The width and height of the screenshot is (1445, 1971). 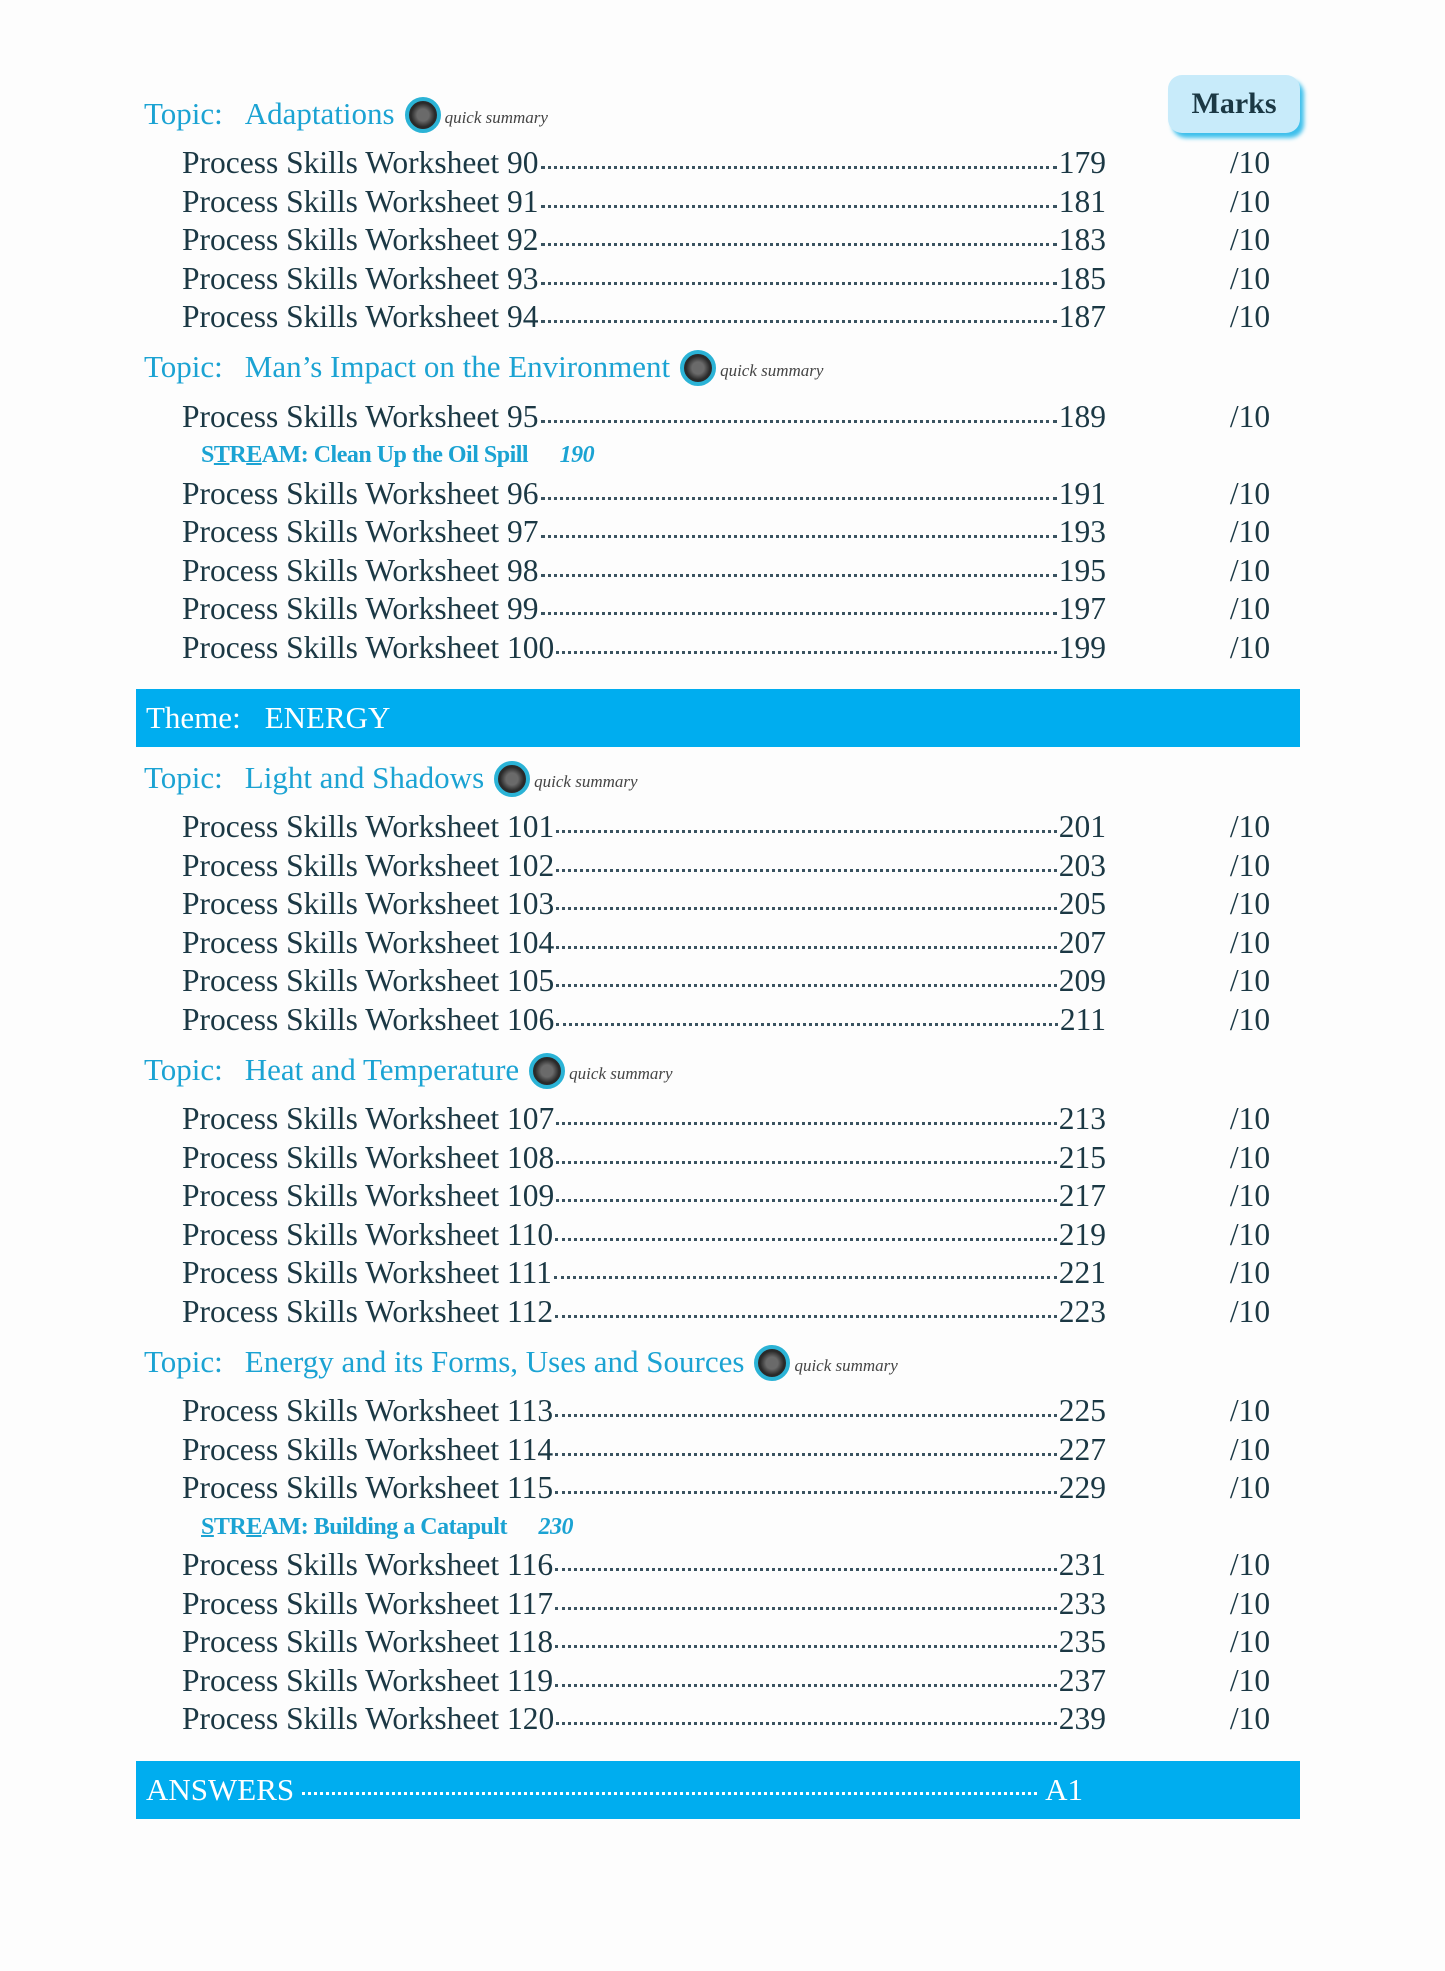 I want to click on worksheet-entry: Process Skills Worksheet 115 229 /10, so click(x=718, y=1488).